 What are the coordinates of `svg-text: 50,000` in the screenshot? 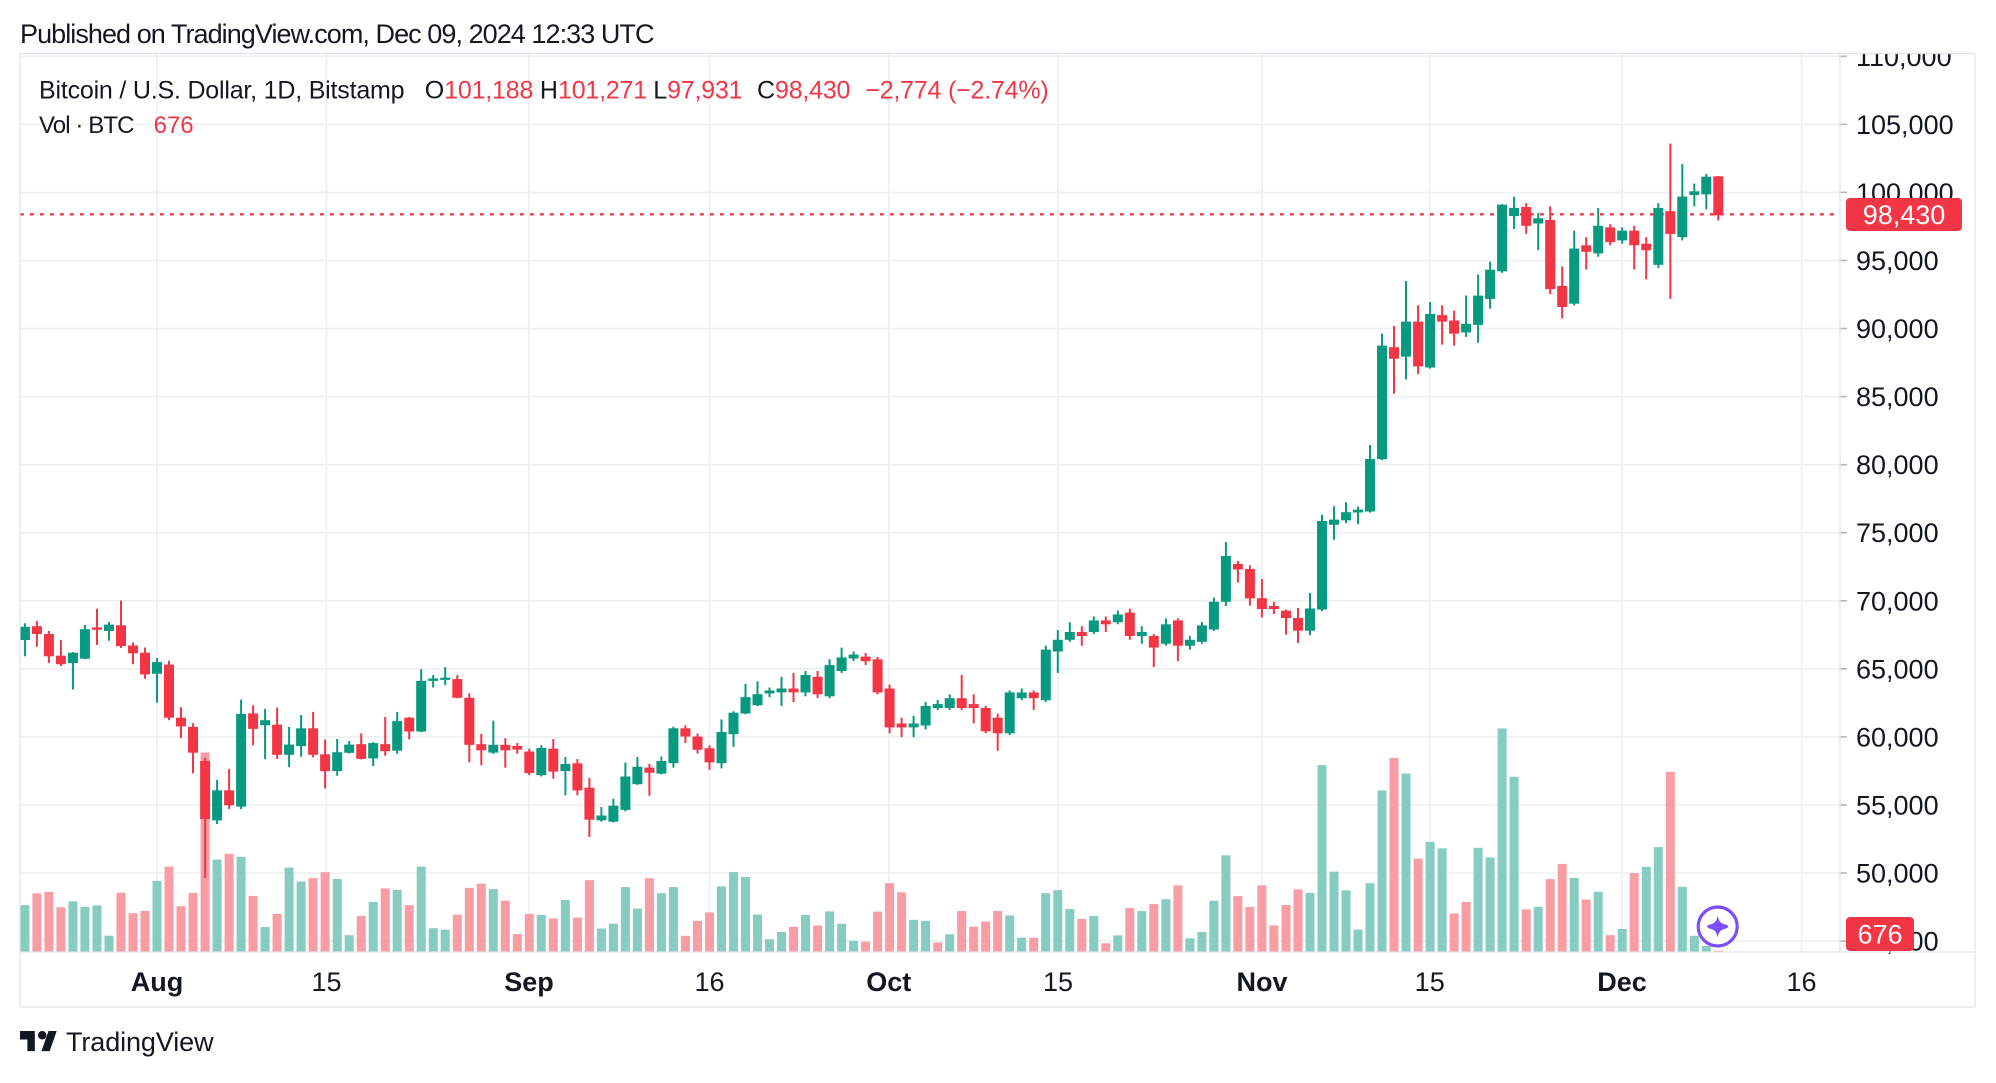 It's located at (1897, 874).